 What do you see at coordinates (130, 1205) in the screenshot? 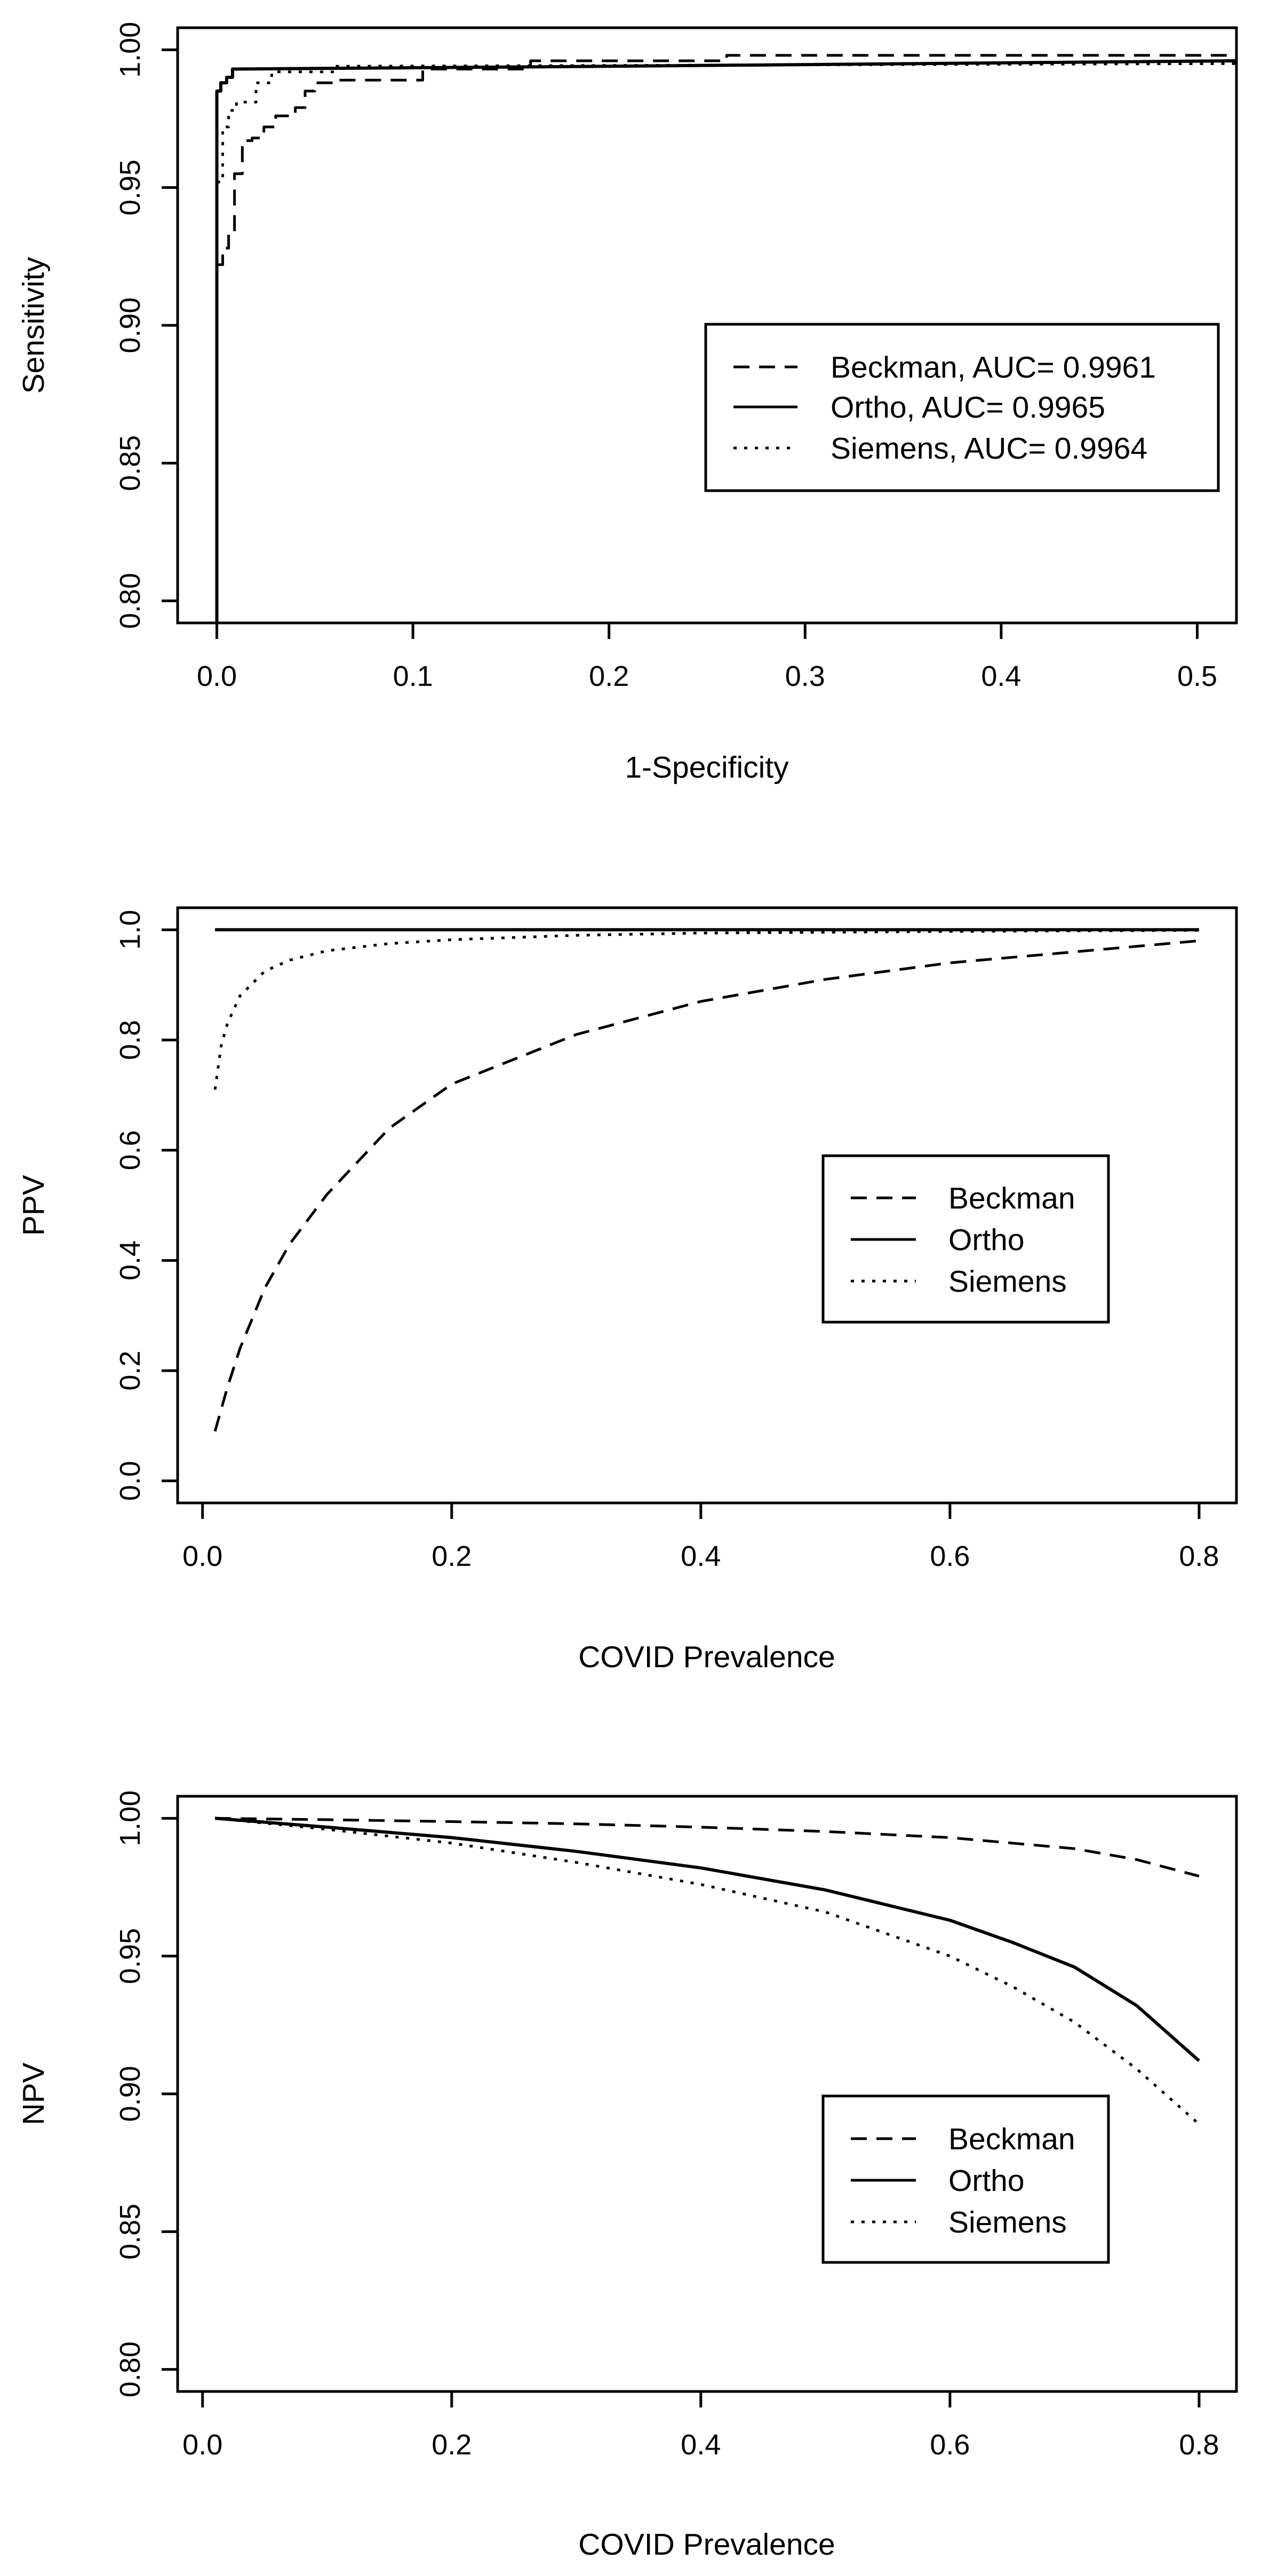
I see `ppv-ytick-labels: 0.0 0.2 0.4 0.6 0.8 1.0` at bounding box center [130, 1205].